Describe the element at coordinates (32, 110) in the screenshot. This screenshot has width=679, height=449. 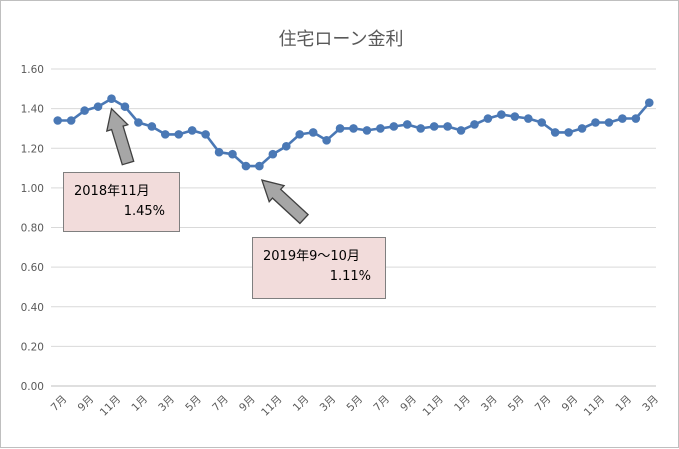
I see `y-tick-label: 1.40` at that location.